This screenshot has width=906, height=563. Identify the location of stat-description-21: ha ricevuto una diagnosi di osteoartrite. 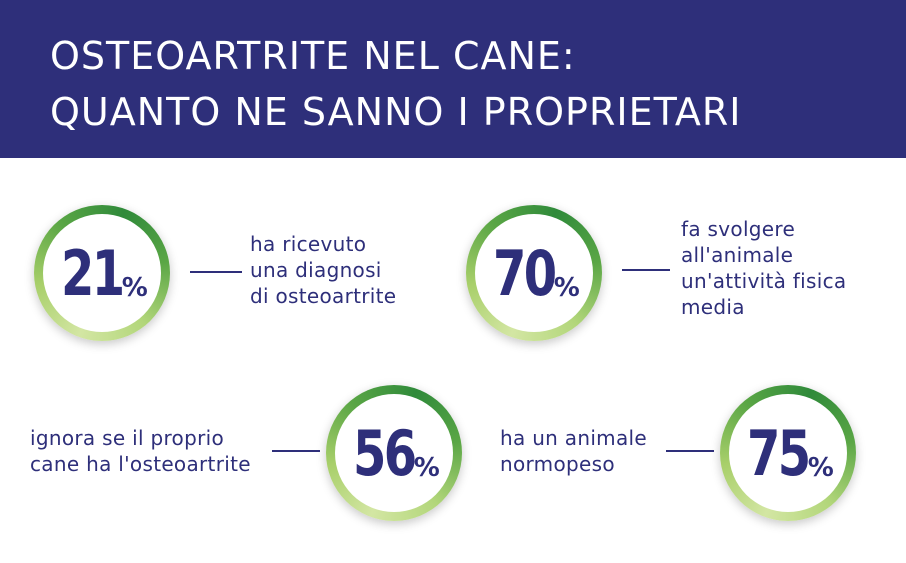
(323, 270).